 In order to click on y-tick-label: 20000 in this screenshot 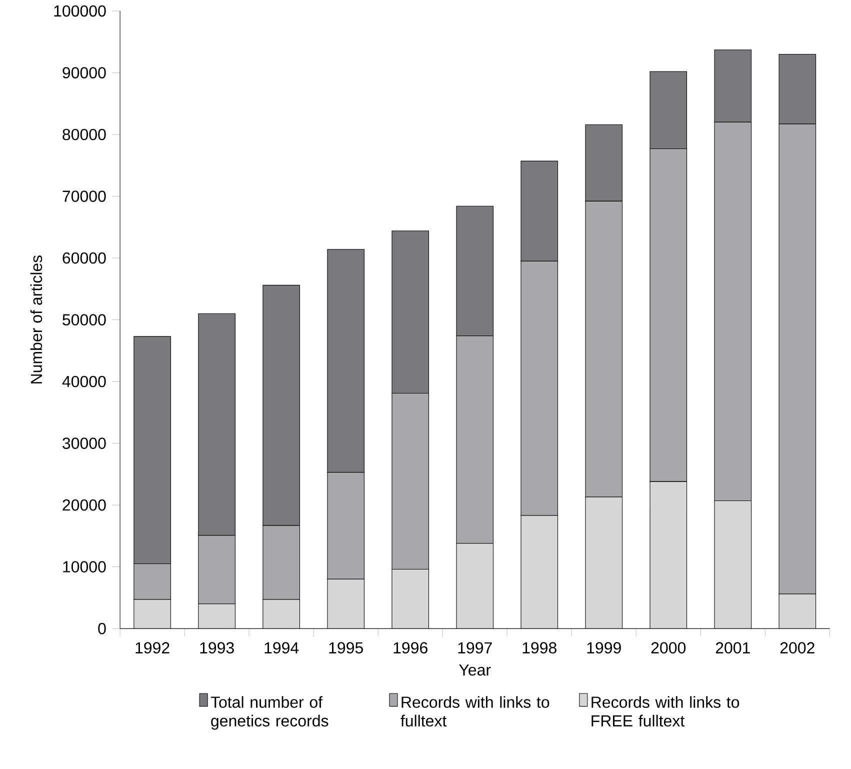, I will do `click(84, 505)`.